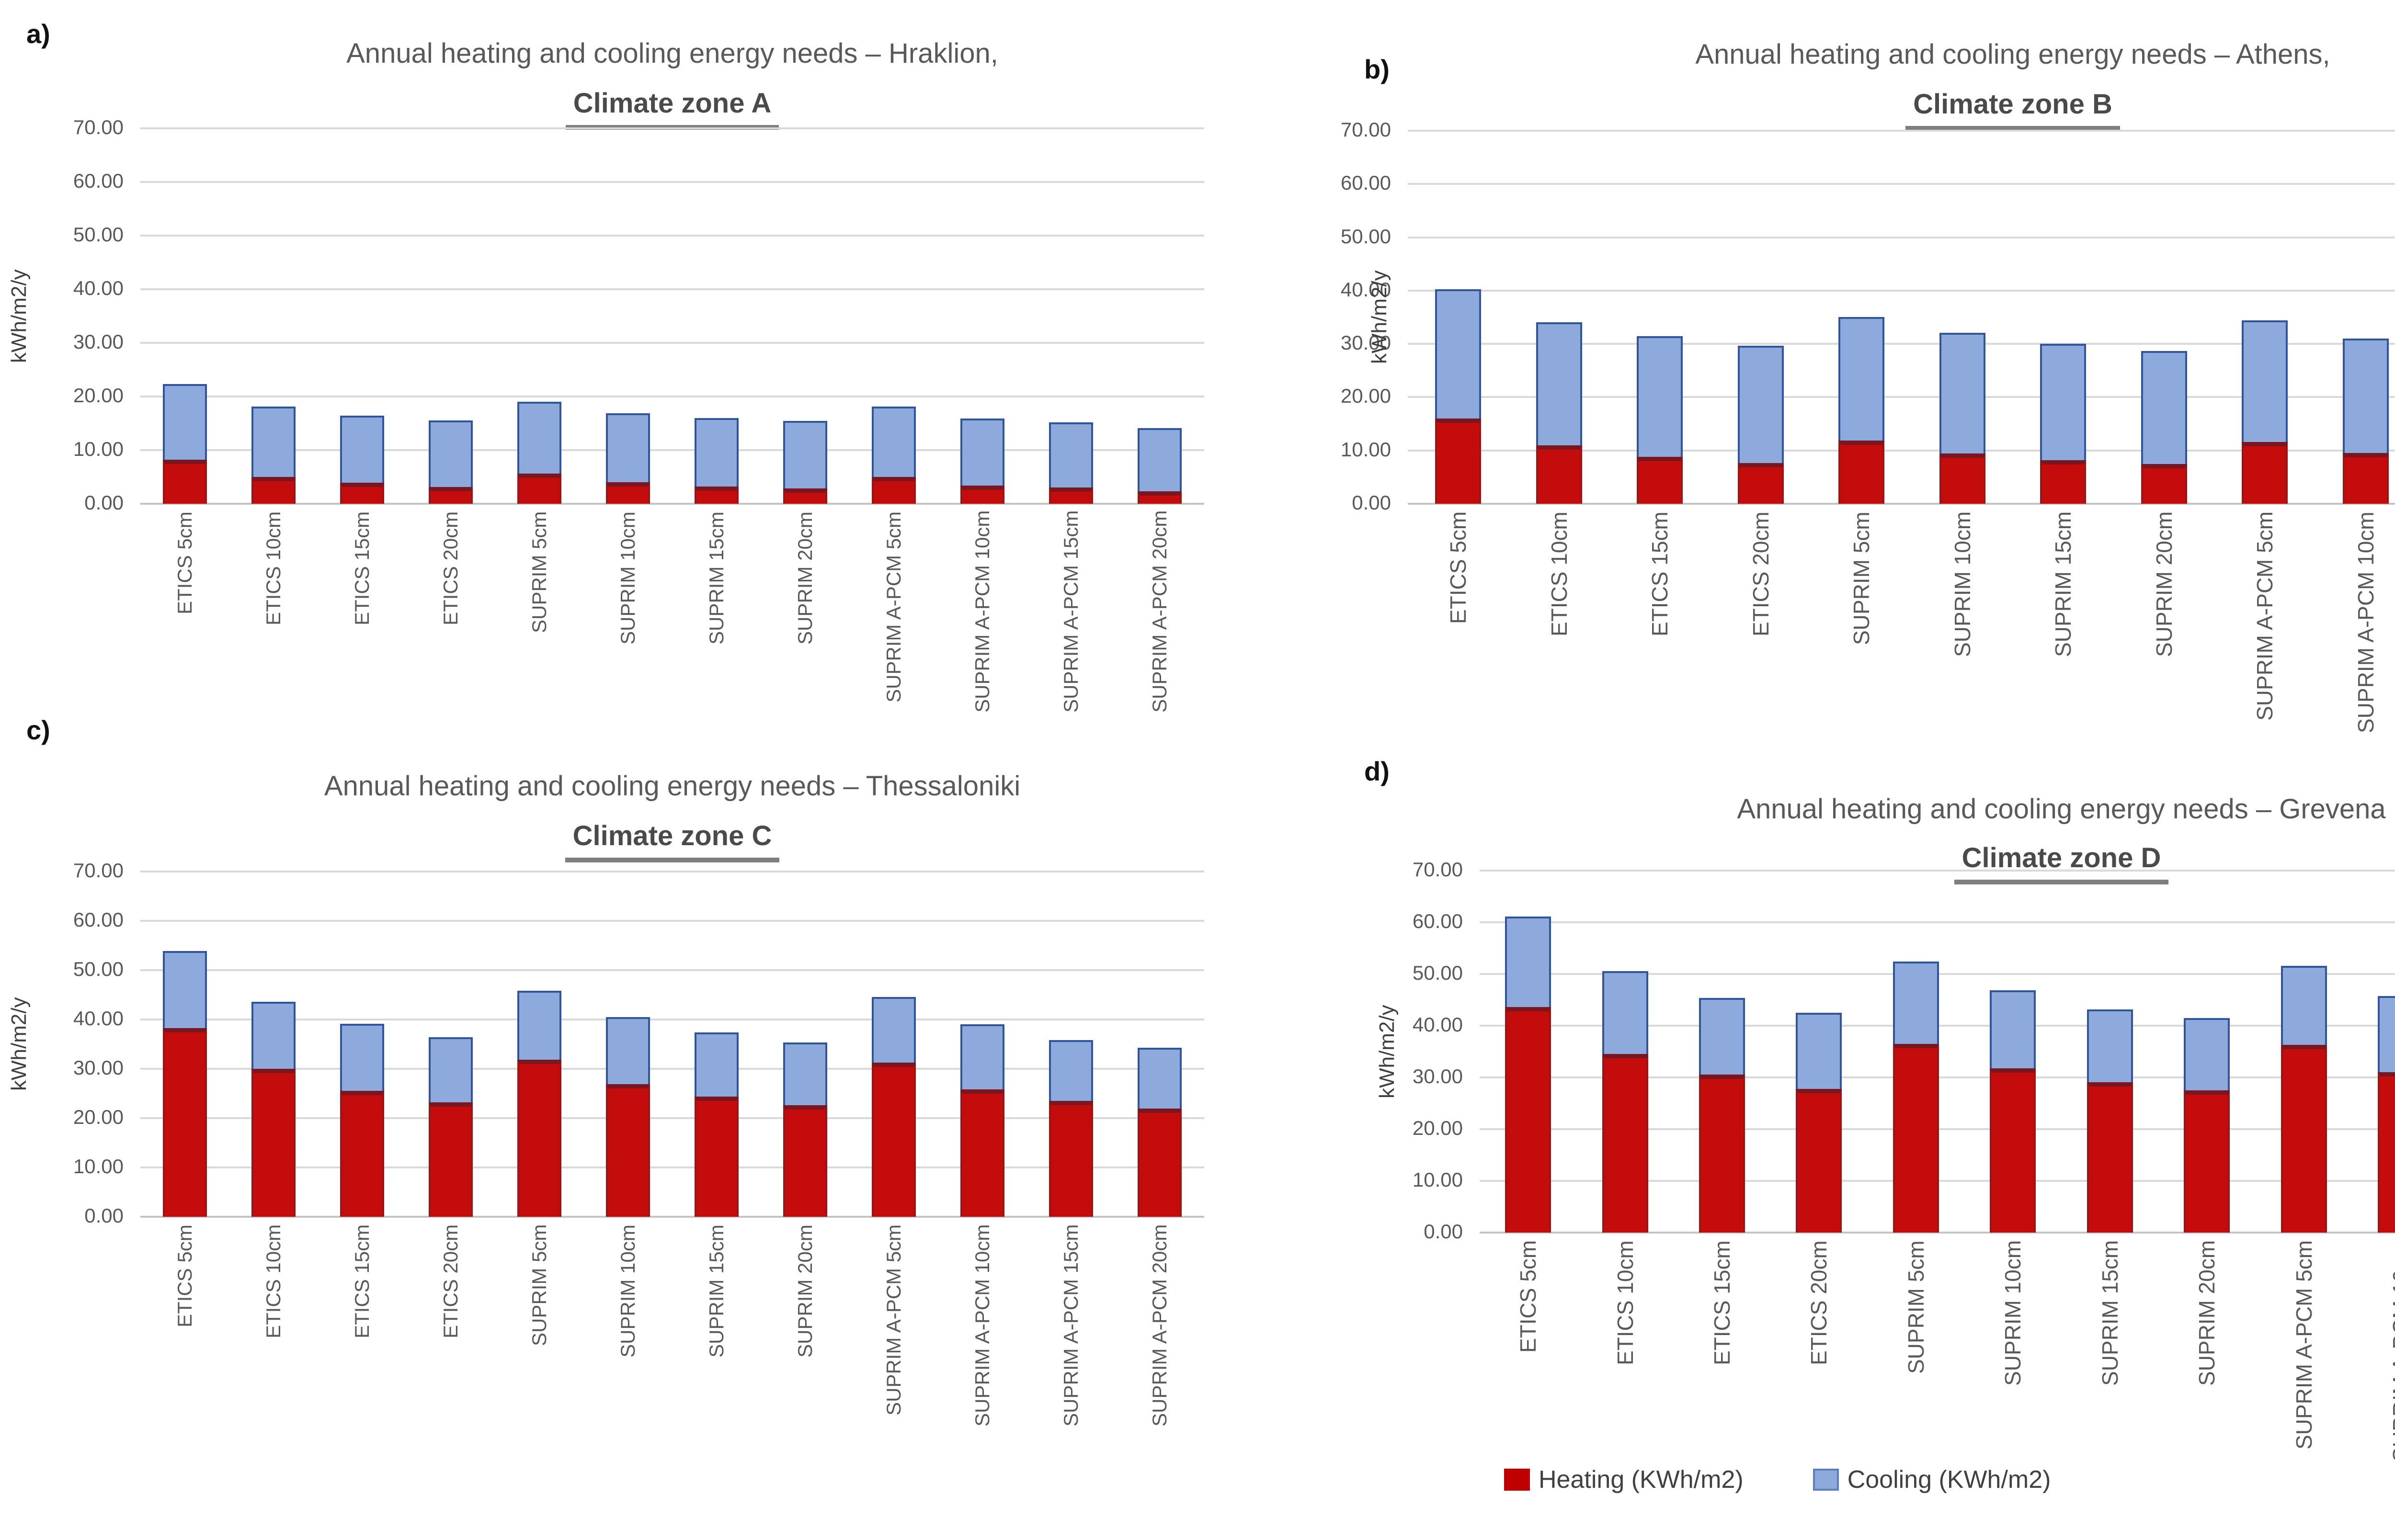  What do you see at coordinates (539, 1339) in the screenshot?
I see `x-label-slot: SUPRIM 5cm` at bounding box center [539, 1339].